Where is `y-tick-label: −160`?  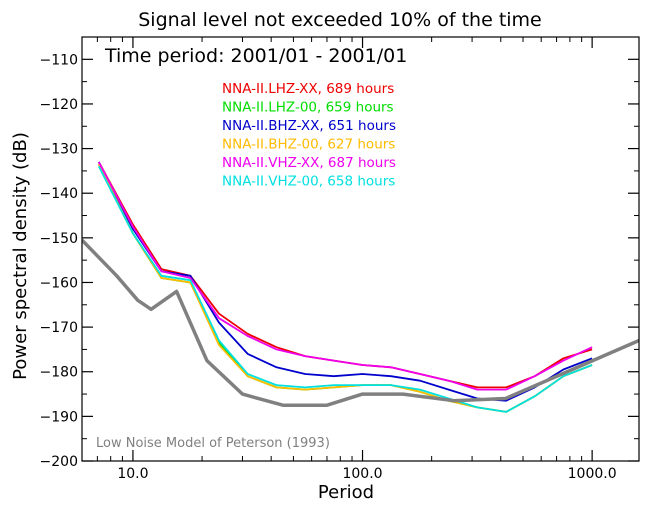
y-tick-label: −160 is located at coordinates (59, 283).